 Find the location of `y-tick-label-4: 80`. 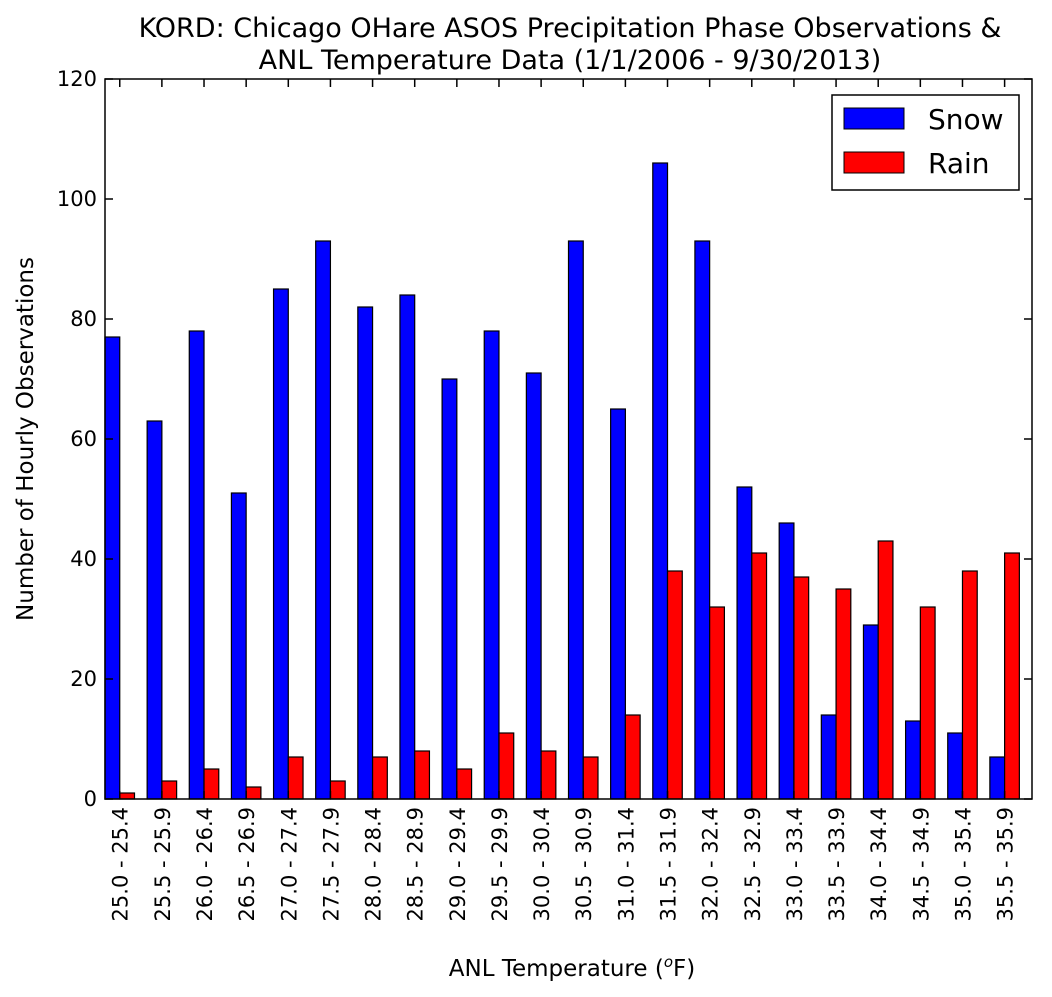

y-tick-label-4: 80 is located at coordinates (83, 319).